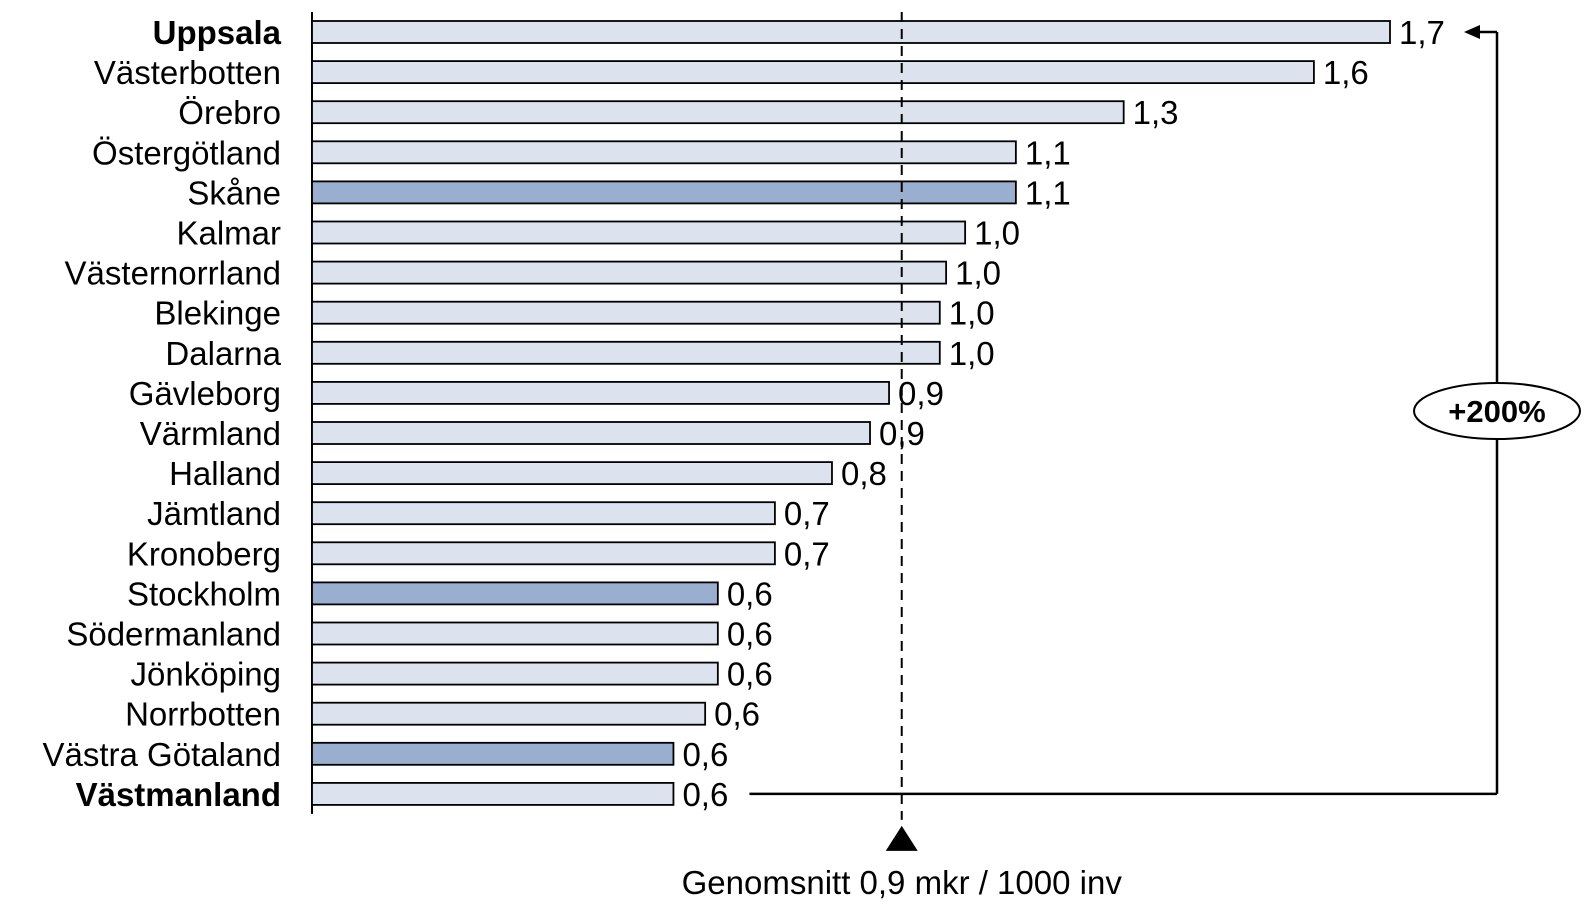 The image size is (1584, 917). What do you see at coordinates (902, 882) in the screenshot?
I see `average-label: Genomsnitt 0,9 mkr / 1000 inv` at bounding box center [902, 882].